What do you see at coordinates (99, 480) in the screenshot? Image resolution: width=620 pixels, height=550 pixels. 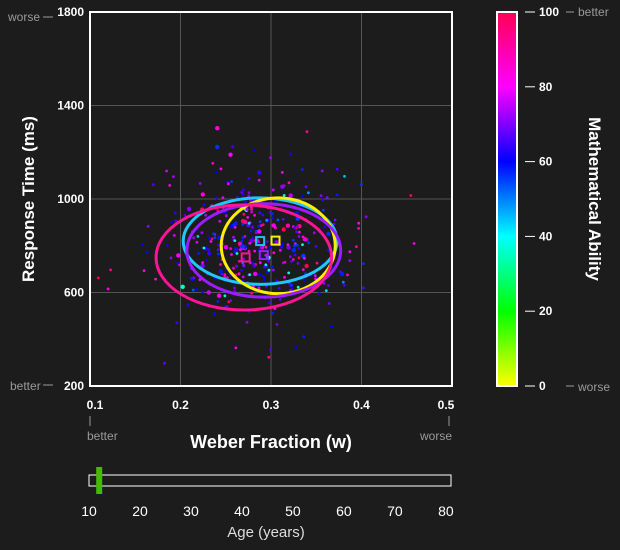 I see `age-slider-handle` at bounding box center [99, 480].